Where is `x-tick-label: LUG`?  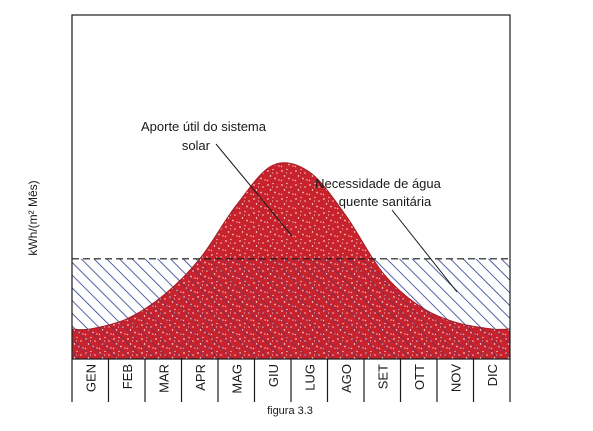 x-tick-label: LUG is located at coordinates (309, 377).